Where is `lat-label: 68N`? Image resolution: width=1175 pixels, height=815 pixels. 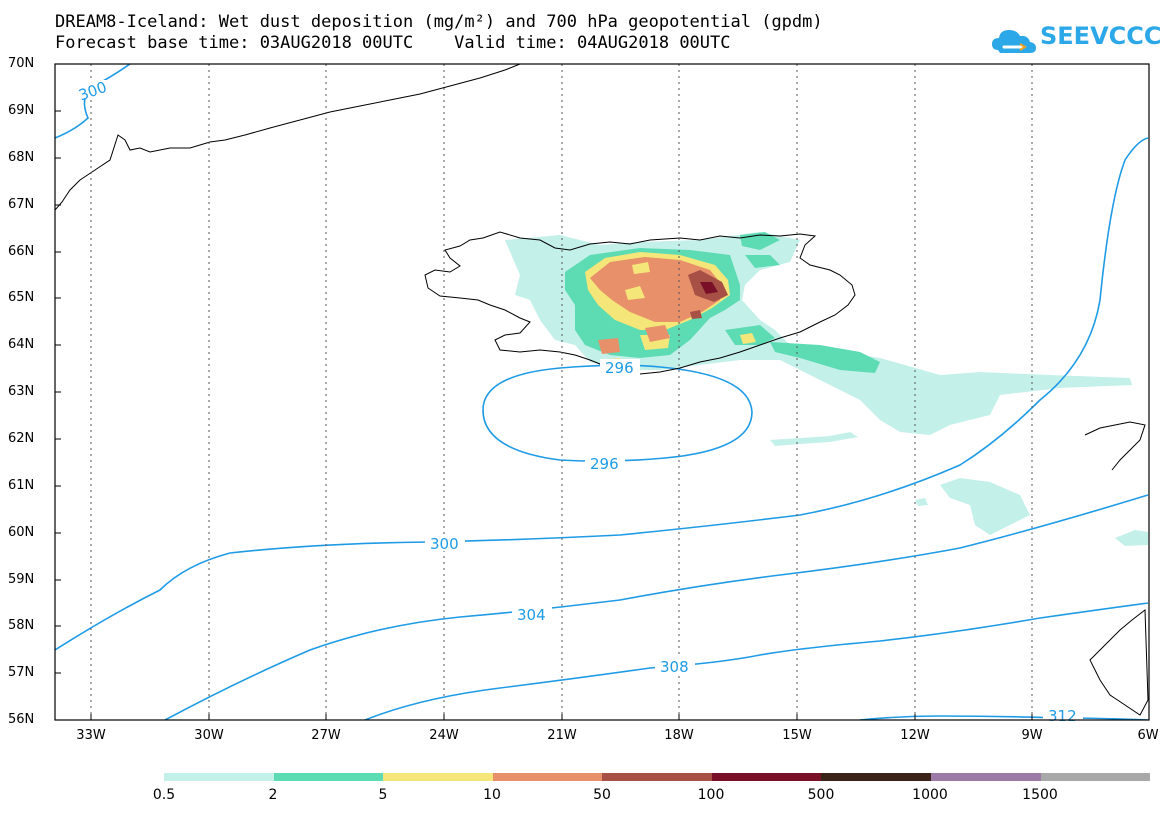
lat-label: 68N is located at coordinates (21, 157).